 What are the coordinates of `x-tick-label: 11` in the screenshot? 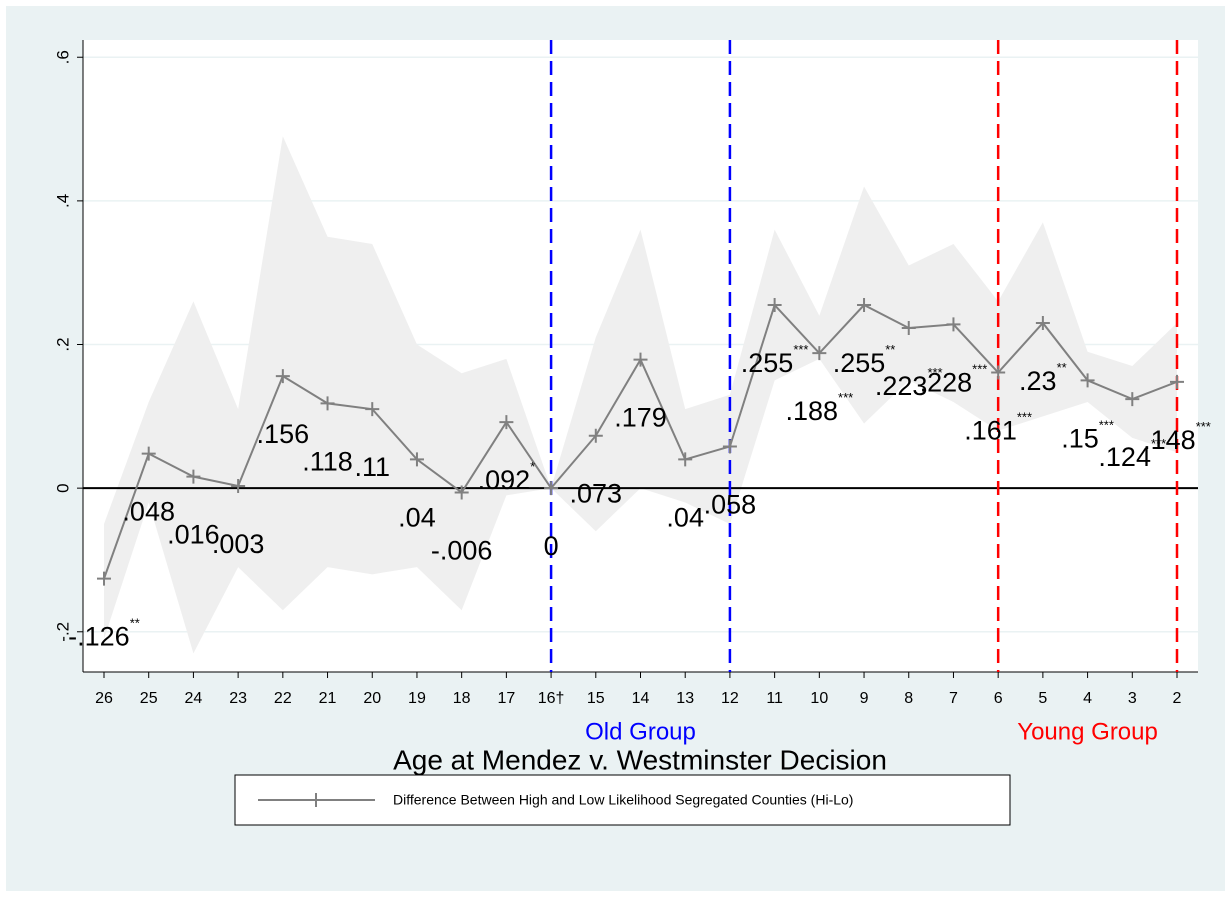 It's located at (774, 698).